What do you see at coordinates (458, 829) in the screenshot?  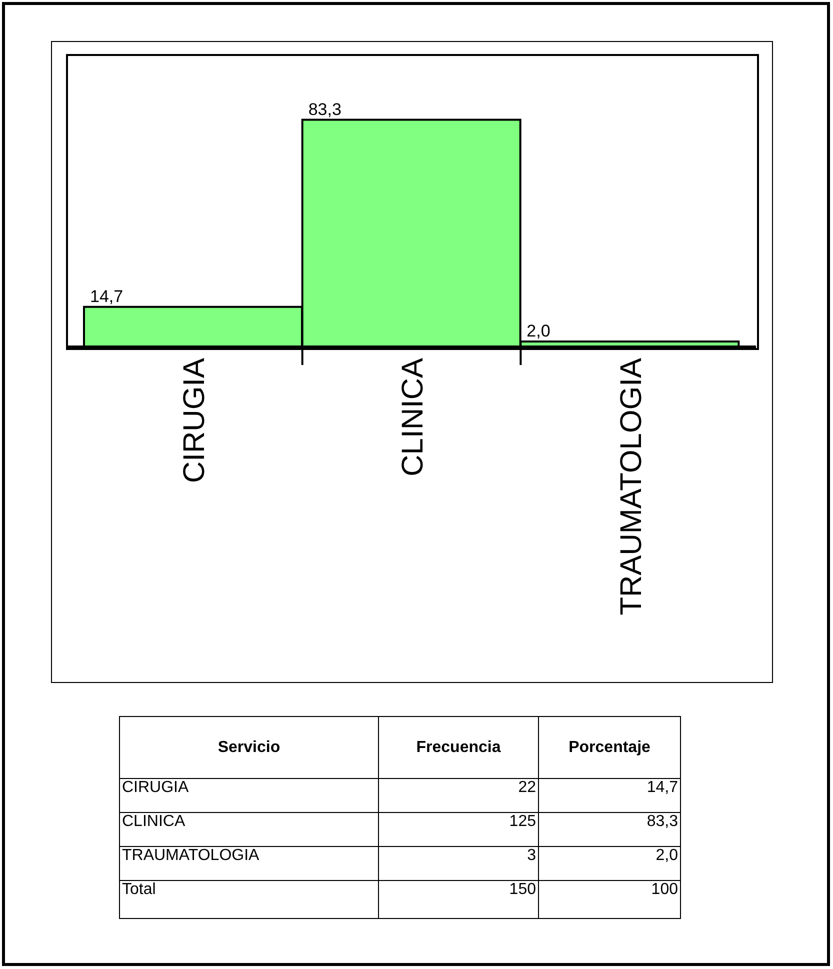 I see `text: 125` at bounding box center [458, 829].